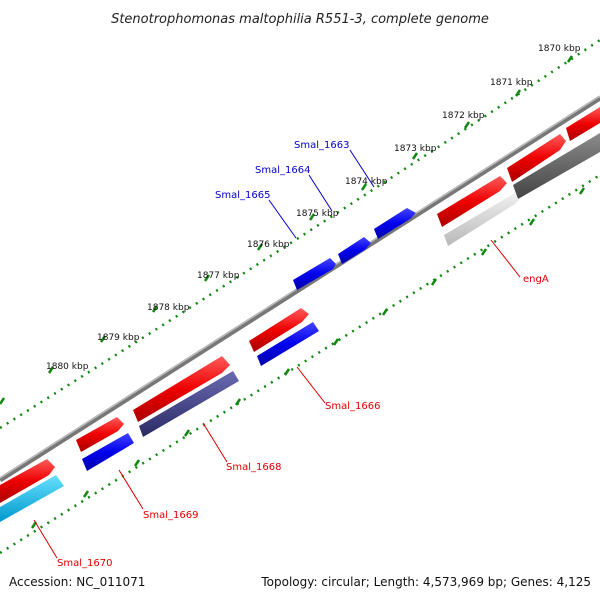  What do you see at coordinates (352, 406) in the screenshot?
I see `gene-label-smal1666: Smal_1666` at bounding box center [352, 406].